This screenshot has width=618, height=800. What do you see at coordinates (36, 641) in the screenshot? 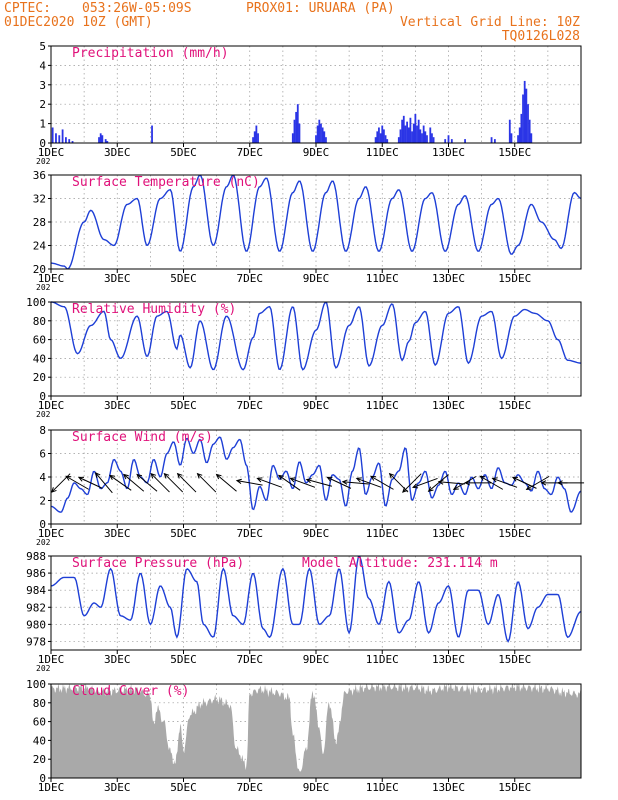
I see `y-tick-label: 978` at bounding box center [36, 641].